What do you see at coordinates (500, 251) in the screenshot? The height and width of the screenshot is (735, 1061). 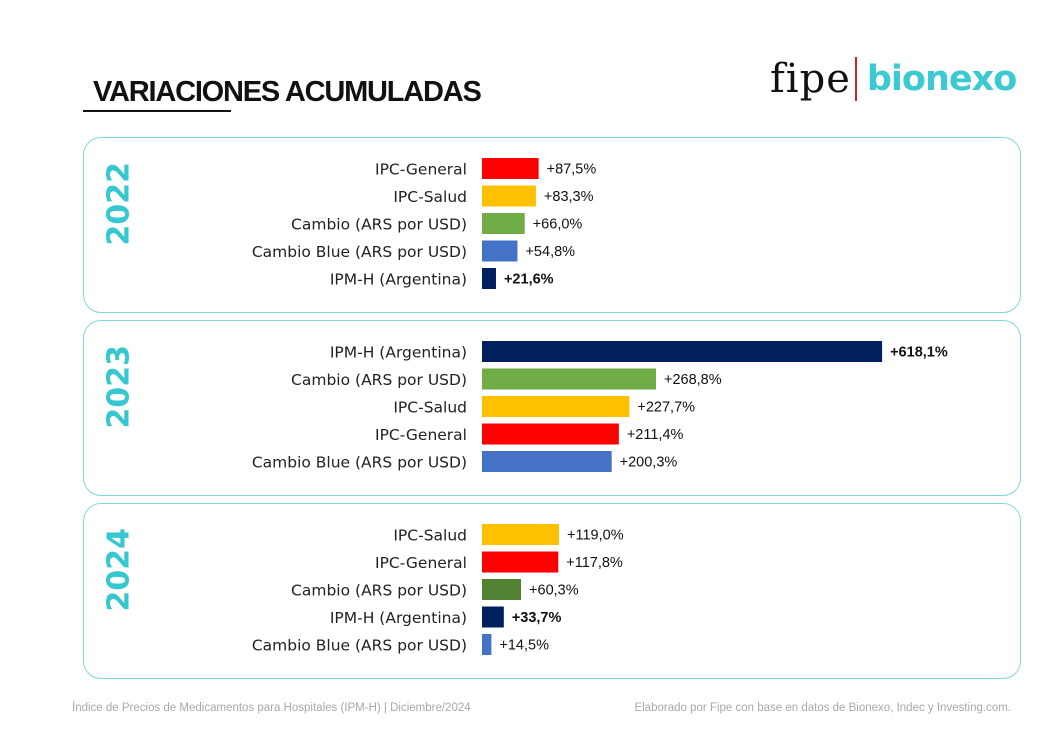 I see `bar-2022-cambio-blue-ars-por-usd` at bounding box center [500, 251].